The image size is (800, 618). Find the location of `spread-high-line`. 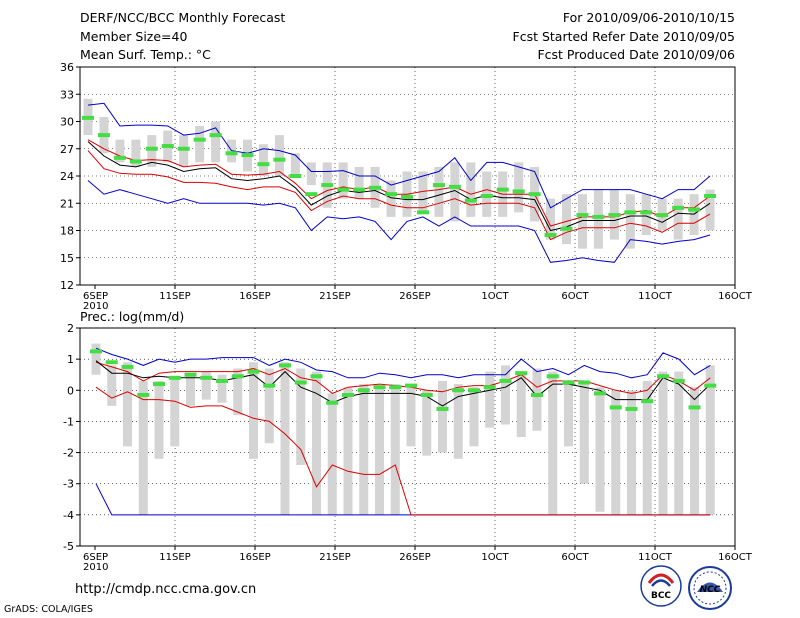

spread-high-line is located at coordinates (403, 377).